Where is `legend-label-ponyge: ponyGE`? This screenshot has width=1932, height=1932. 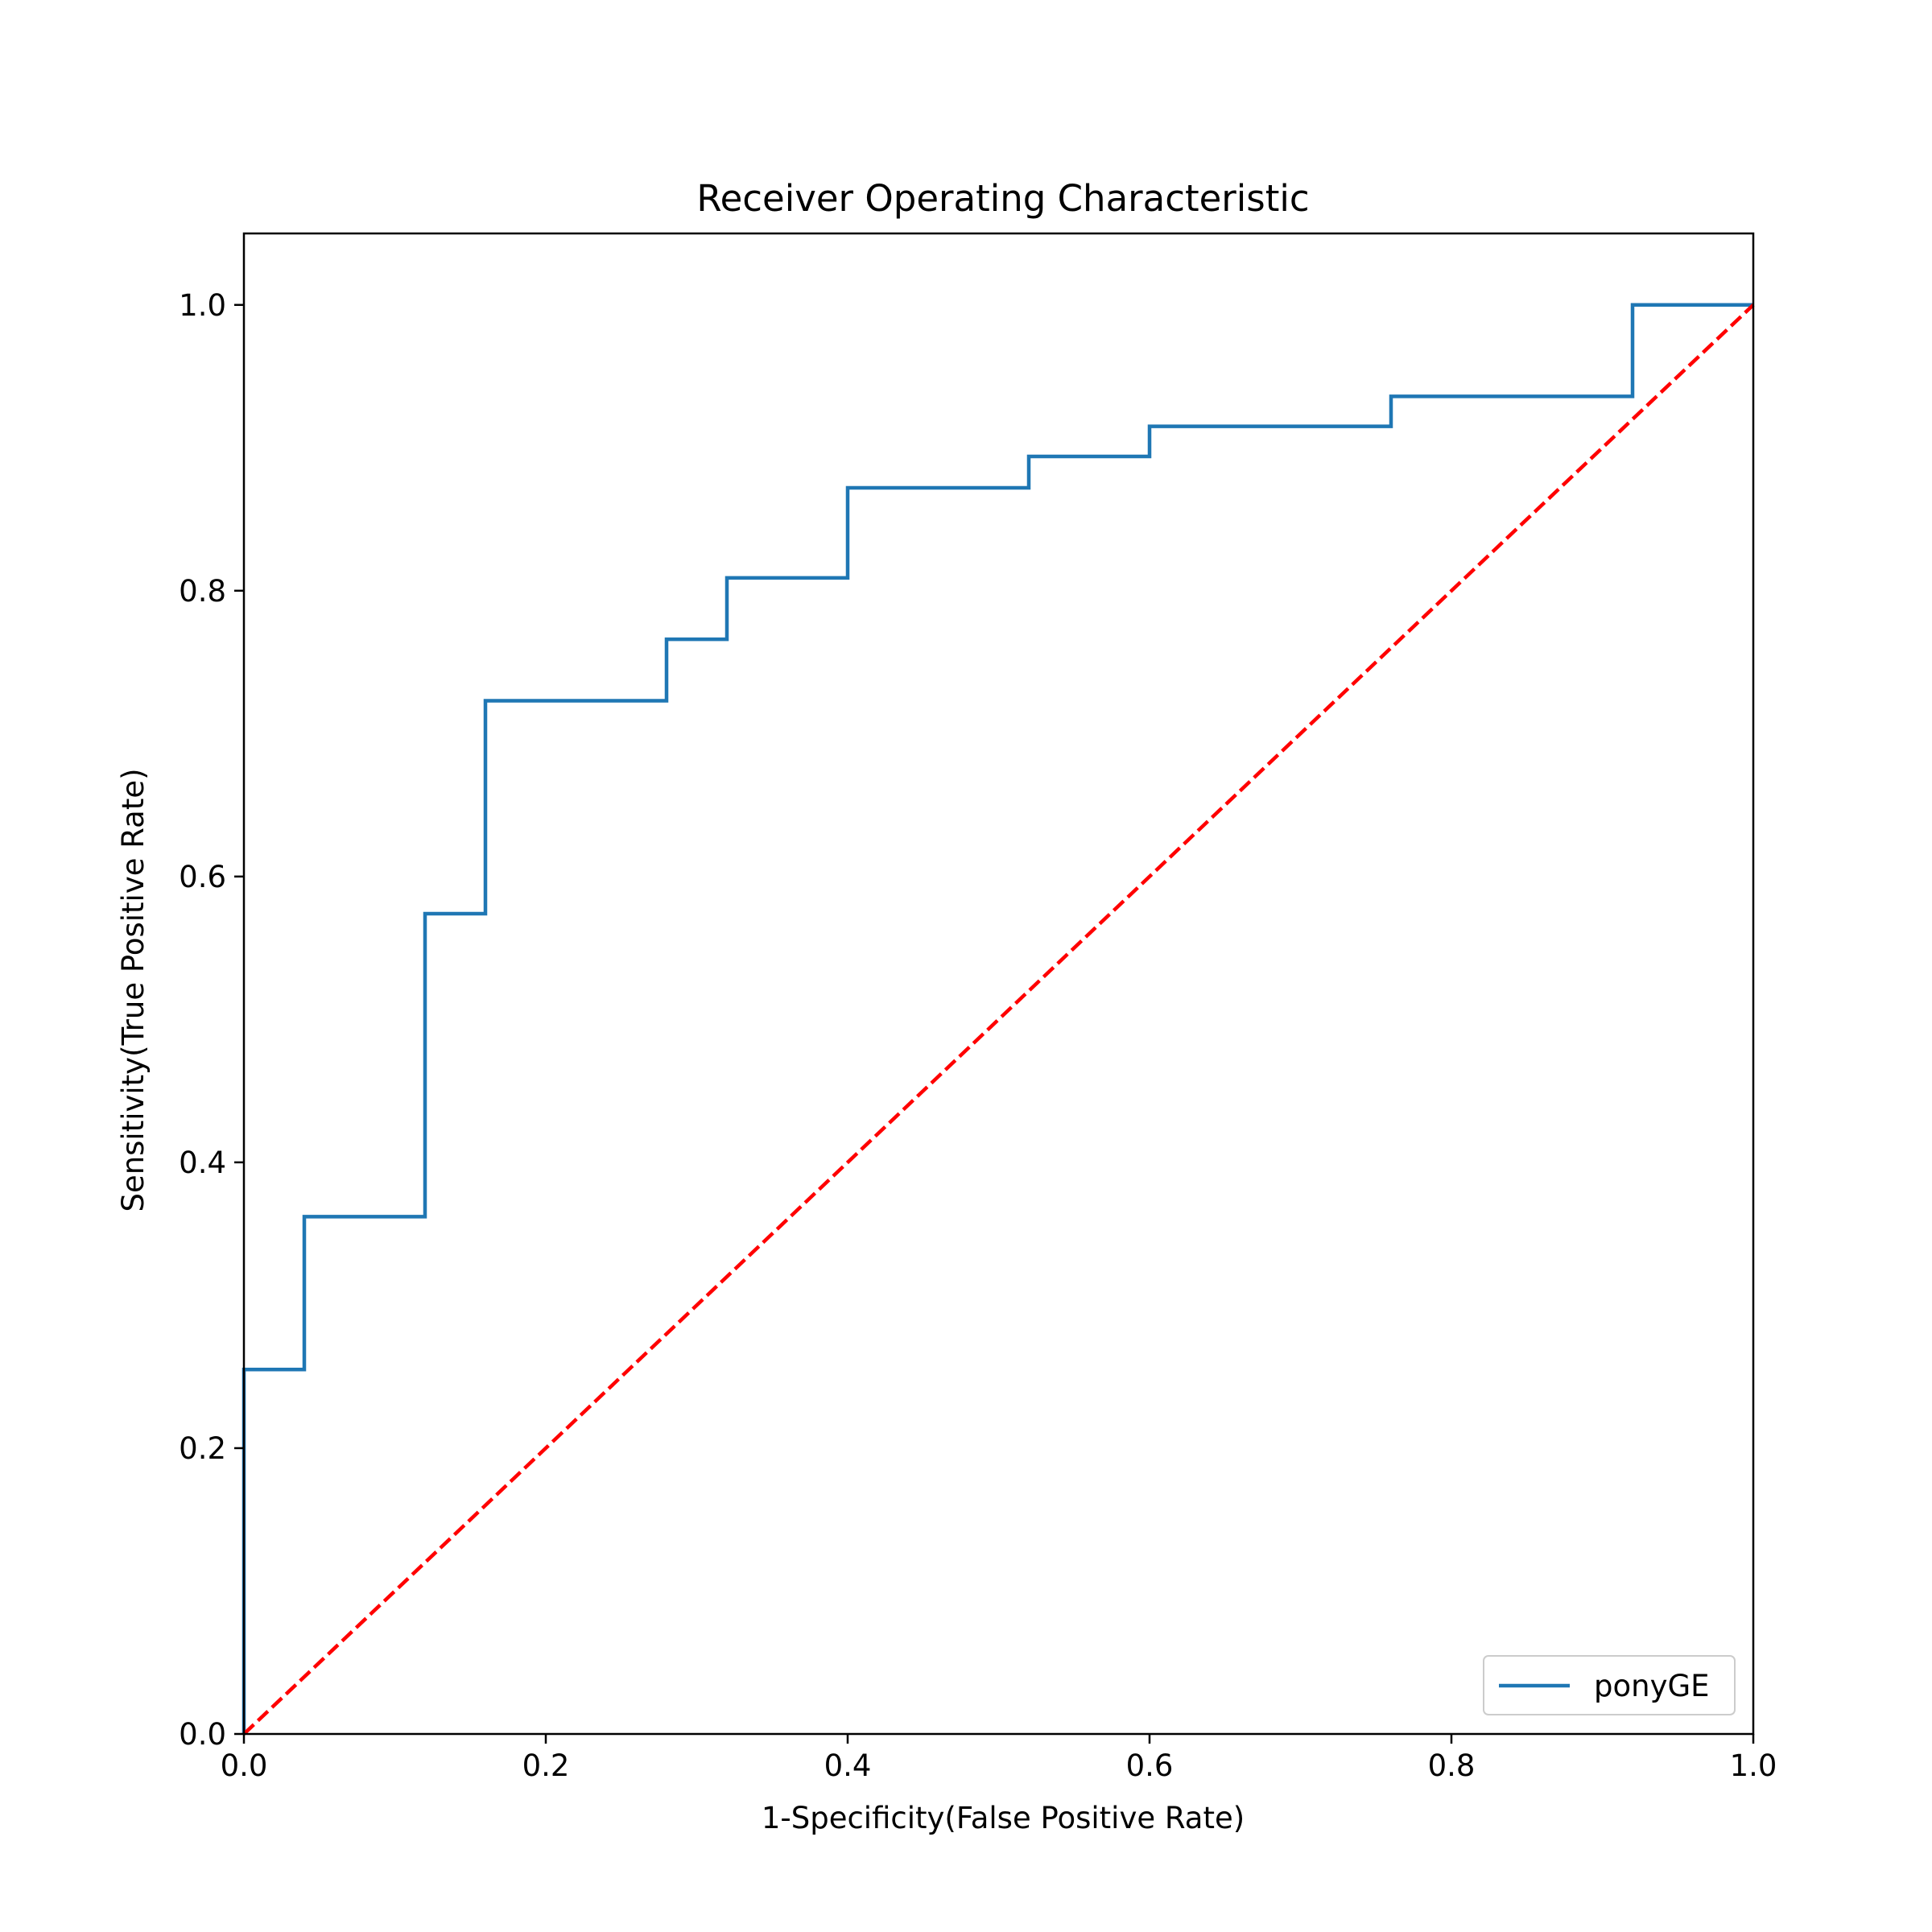 legend-label-ponyge: ponyGE is located at coordinates (1652, 1686).